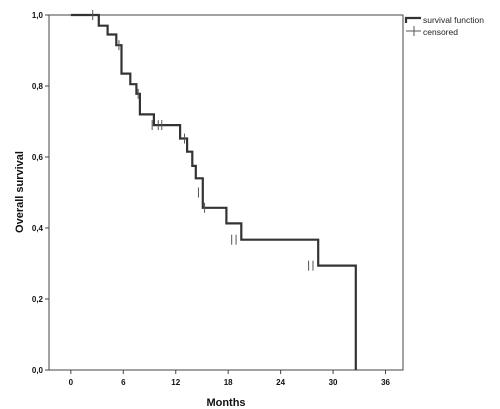 The height and width of the screenshot is (409, 500). Describe the element at coordinates (228, 382) in the screenshot. I see `x-tick-label: 18` at that location.